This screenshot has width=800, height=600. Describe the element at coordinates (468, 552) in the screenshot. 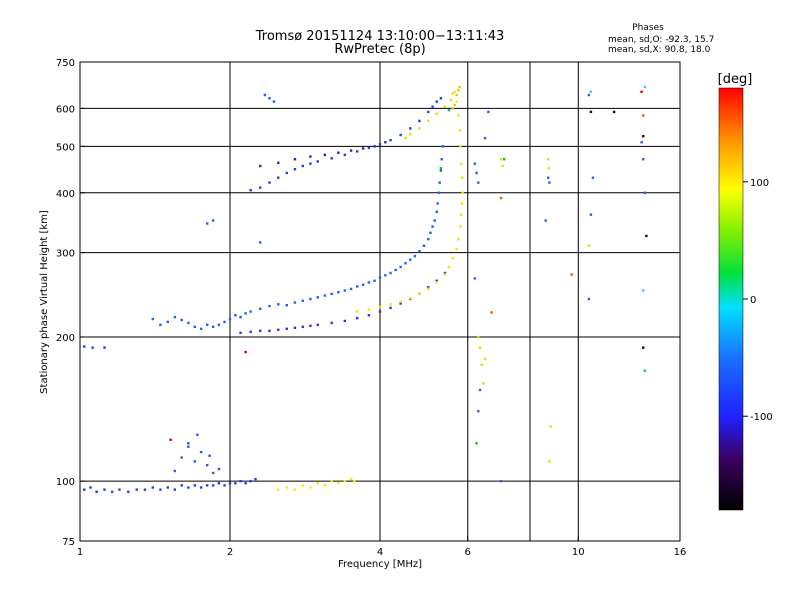

I see `x-tick-label: 6` at that location.